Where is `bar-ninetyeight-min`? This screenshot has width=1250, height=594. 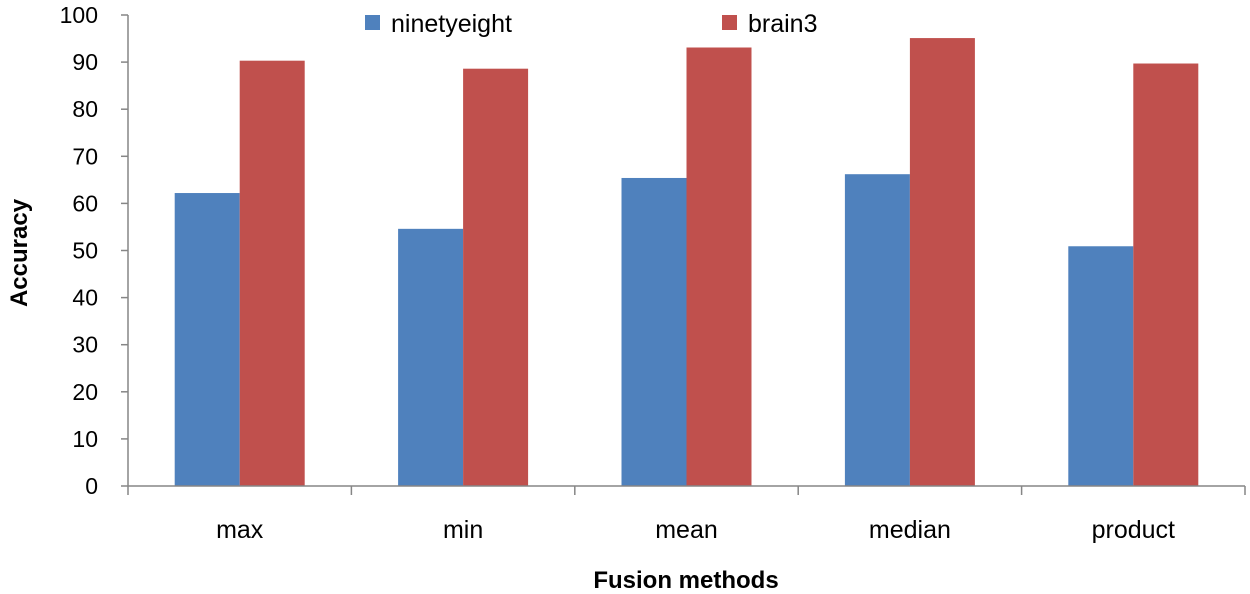
bar-ninetyeight-min is located at coordinates (431, 357).